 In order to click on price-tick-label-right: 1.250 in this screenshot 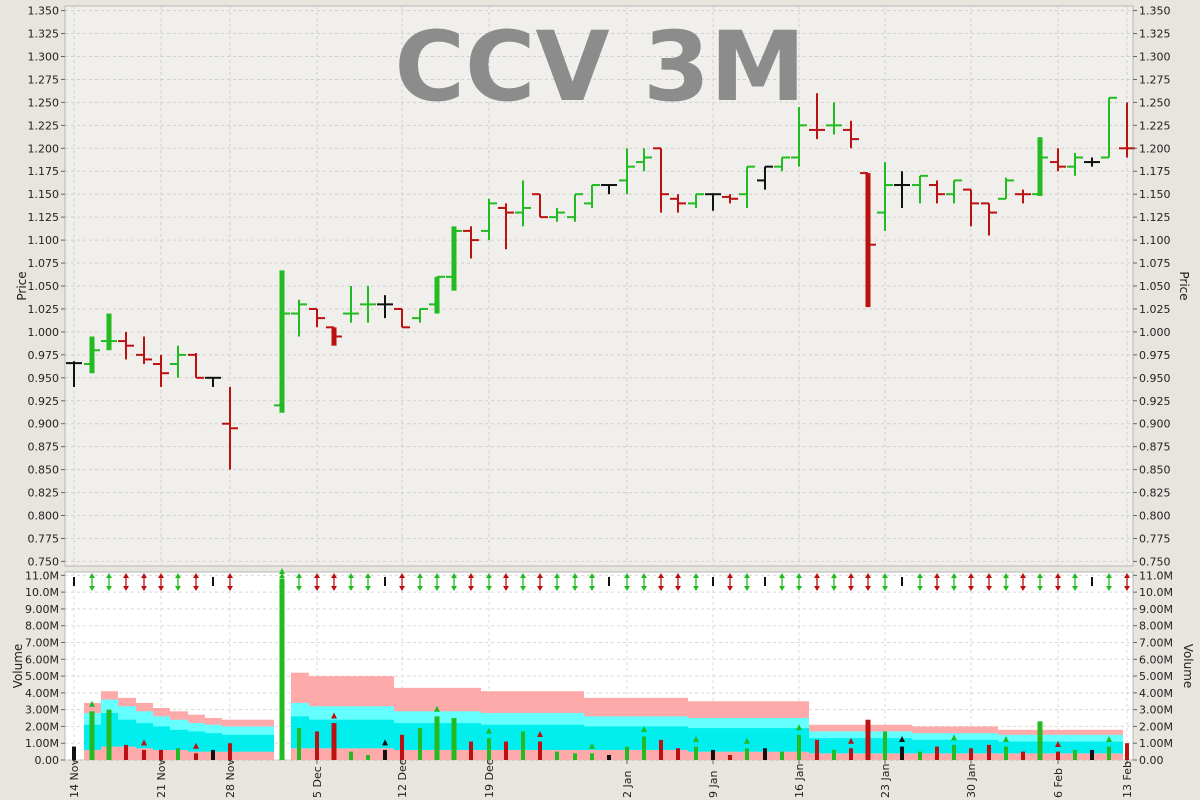, I will do `click(1155, 102)`.